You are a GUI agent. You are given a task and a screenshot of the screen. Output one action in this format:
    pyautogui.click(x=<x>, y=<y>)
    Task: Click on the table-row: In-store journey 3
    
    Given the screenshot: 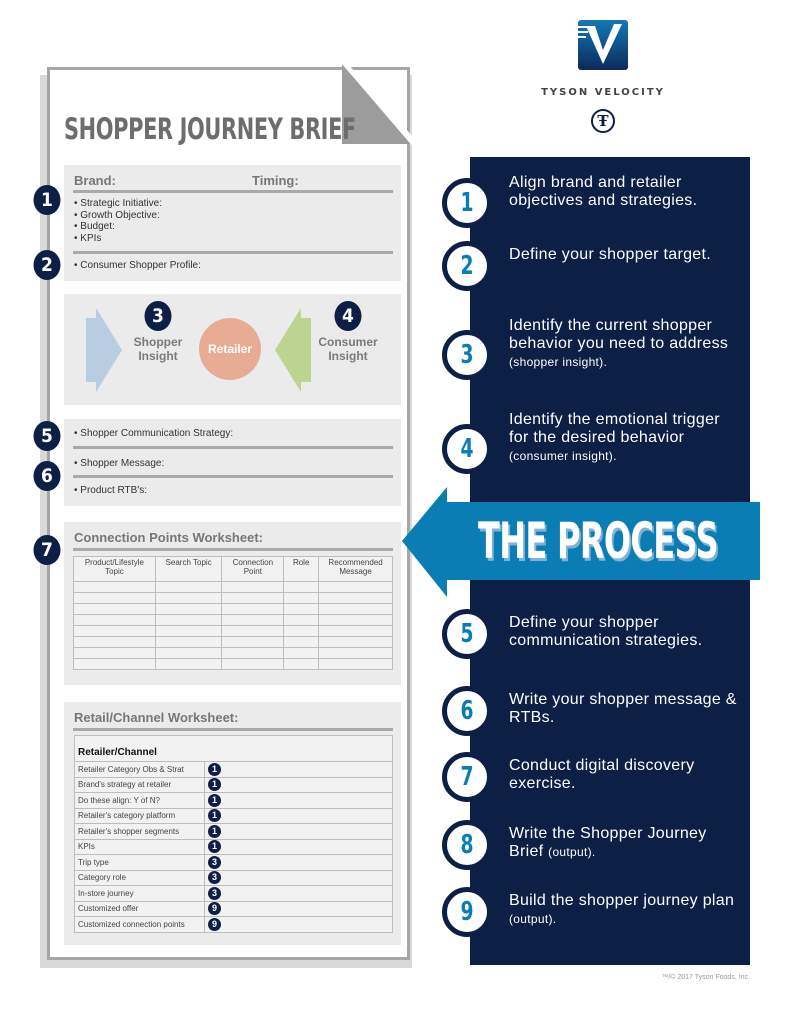 What is the action you would take?
    pyautogui.click(x=233, y=893)
    